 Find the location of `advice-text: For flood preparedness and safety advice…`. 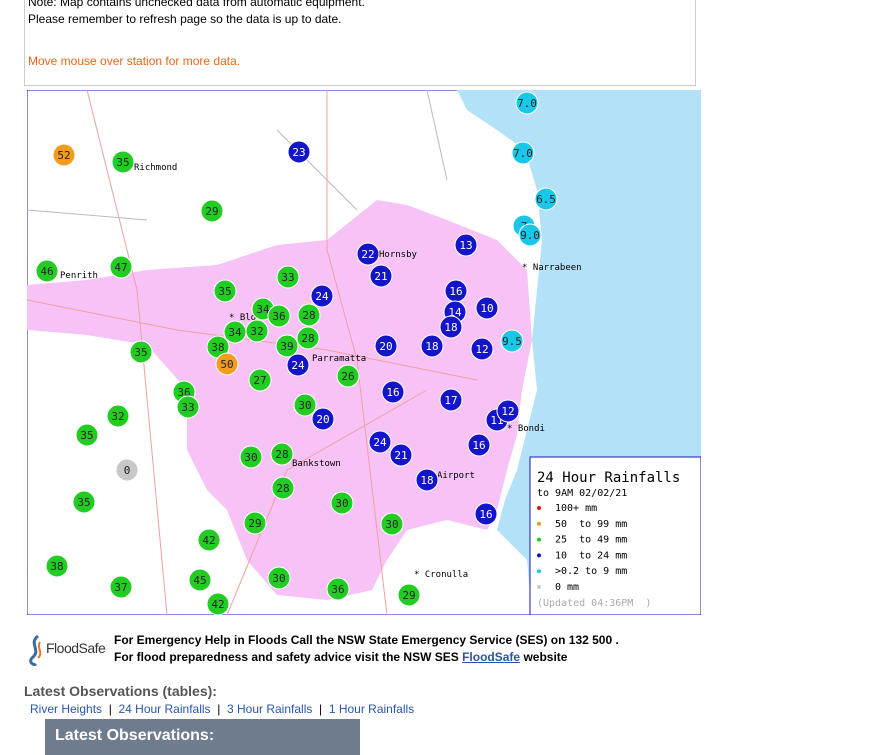

advice-text: For flood preparedness and safety advice… is located at coordinates (340, 657).